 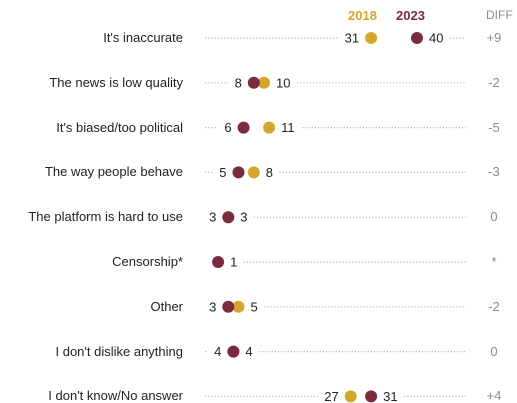 What do you see at coordinates (227, 127) in the screenshot?
I see `value-label-low: 6` at bounding box center [227, 127].